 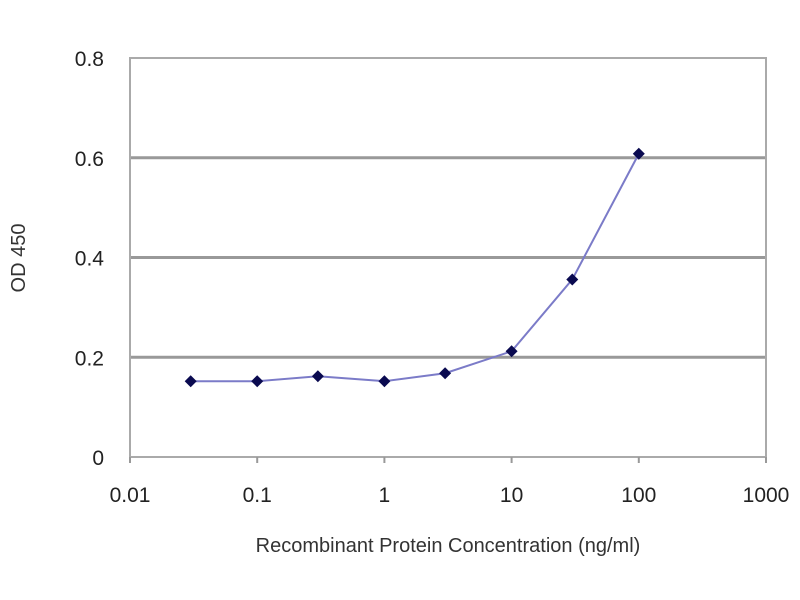 I want to click on x-tick-label: 1, so click(x=385, y=495).